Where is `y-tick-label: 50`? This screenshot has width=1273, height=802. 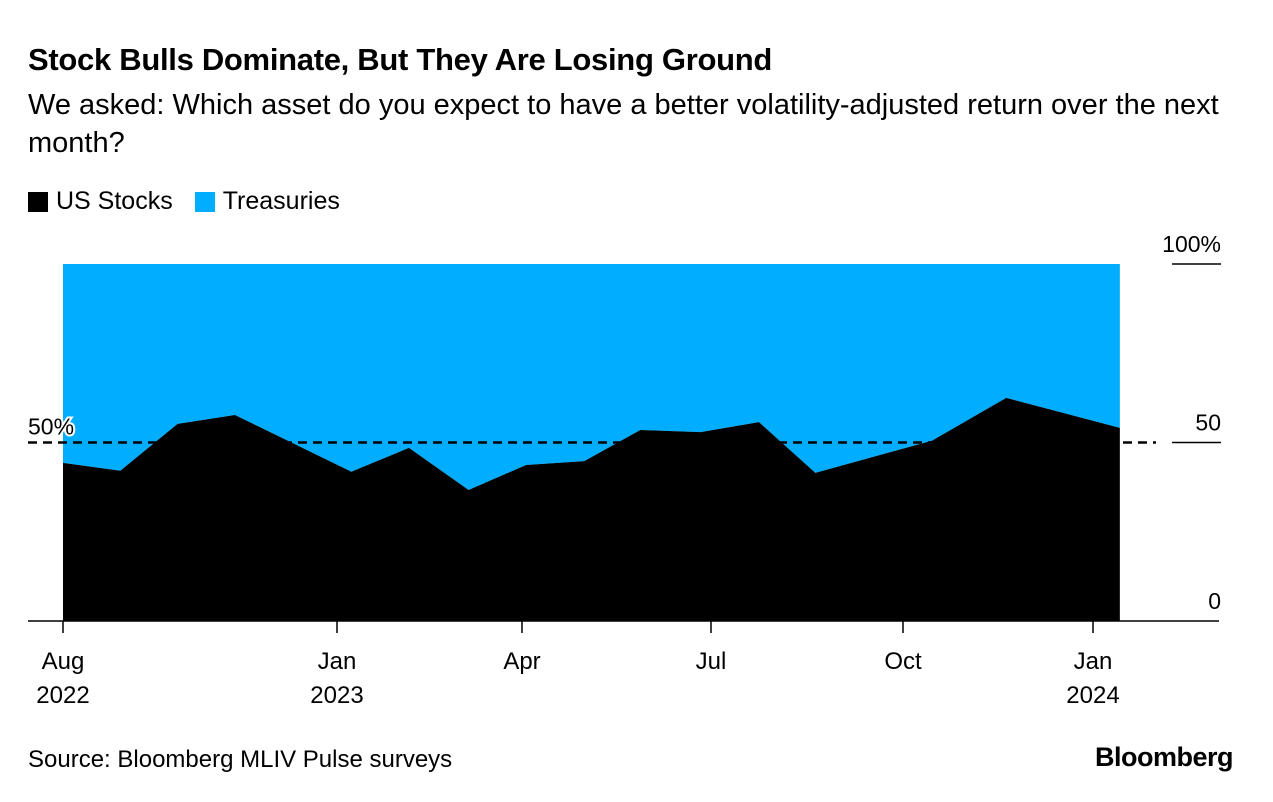
y-tick-label: 50 is located at coordinates (1208, 423).